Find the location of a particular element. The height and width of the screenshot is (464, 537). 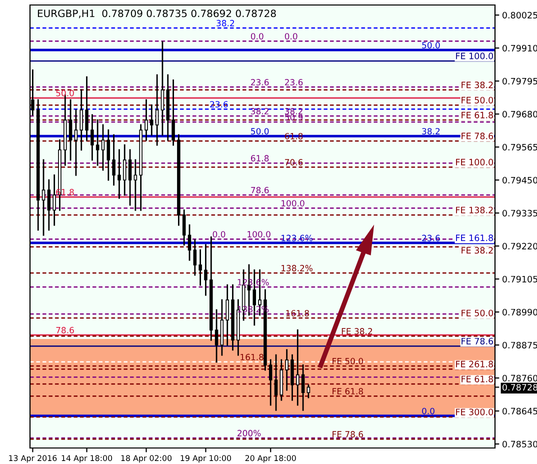

annotation: 161.8 is located at coordinates (252, 357).